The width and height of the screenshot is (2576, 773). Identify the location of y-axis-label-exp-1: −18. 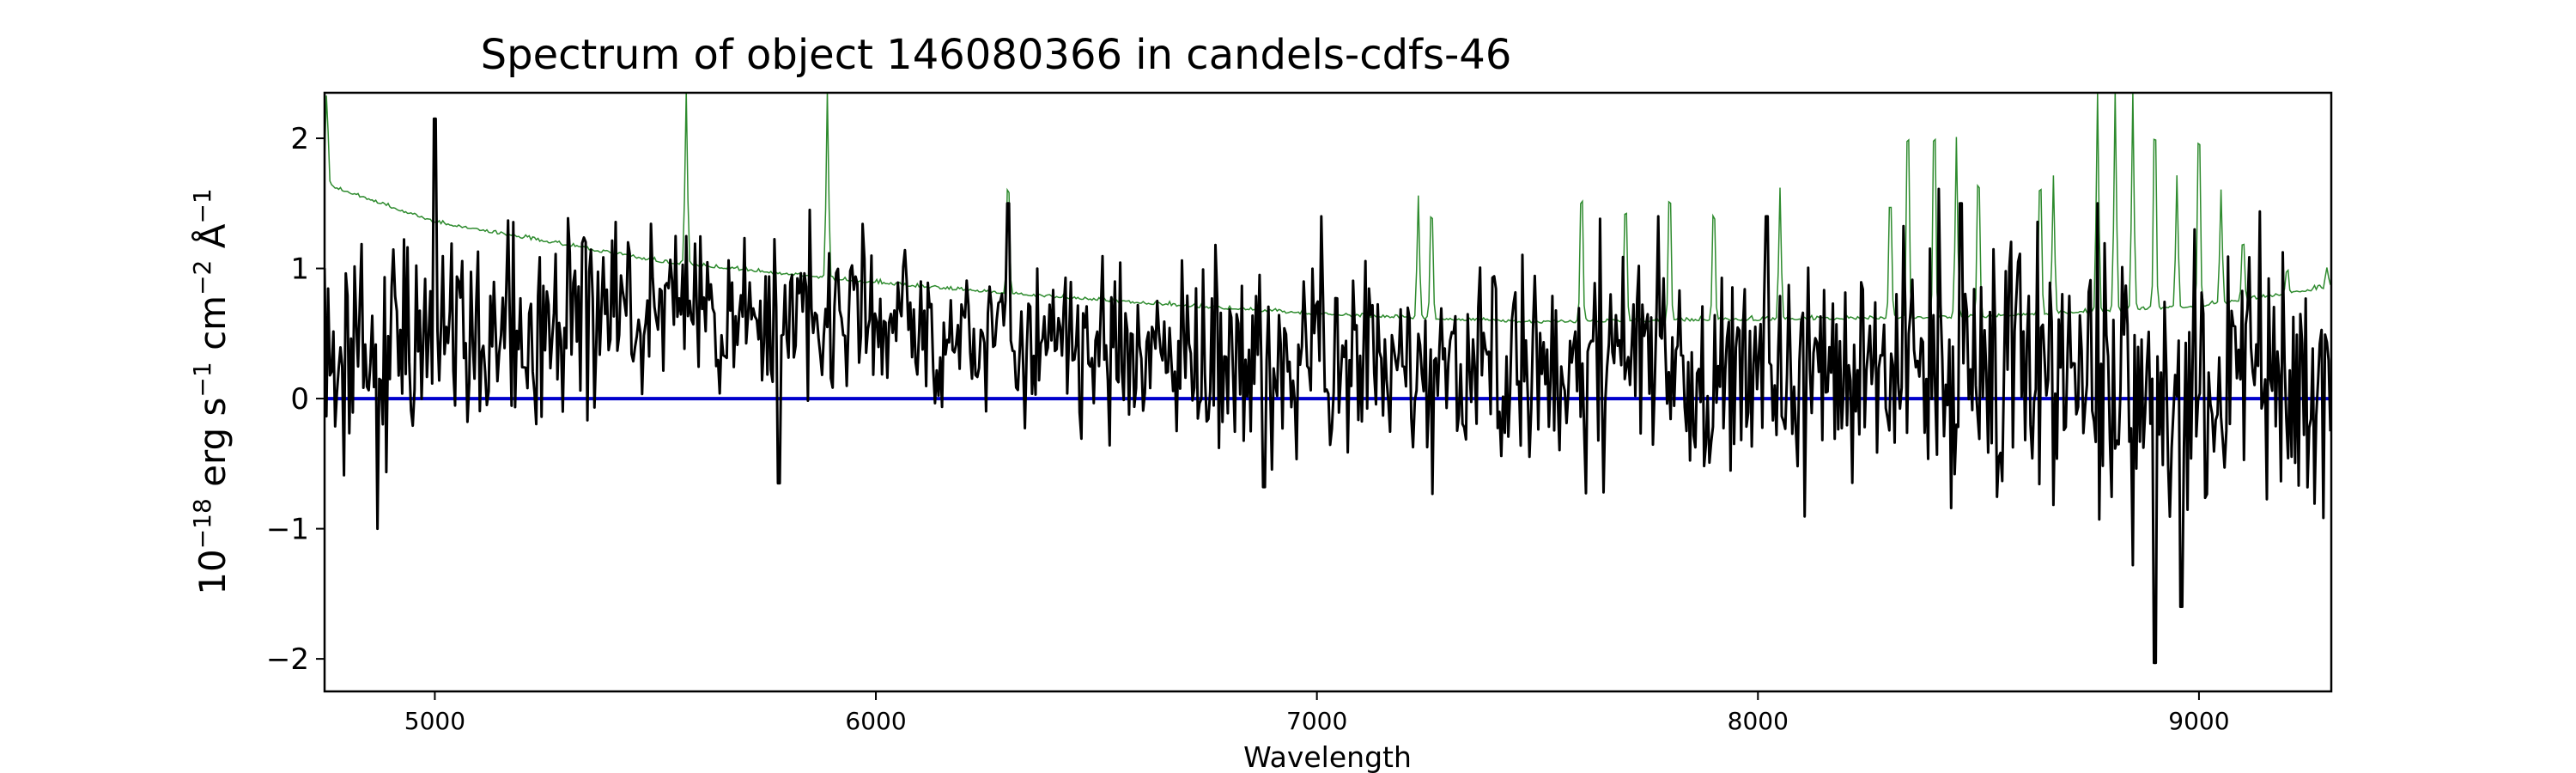
(202, 523).